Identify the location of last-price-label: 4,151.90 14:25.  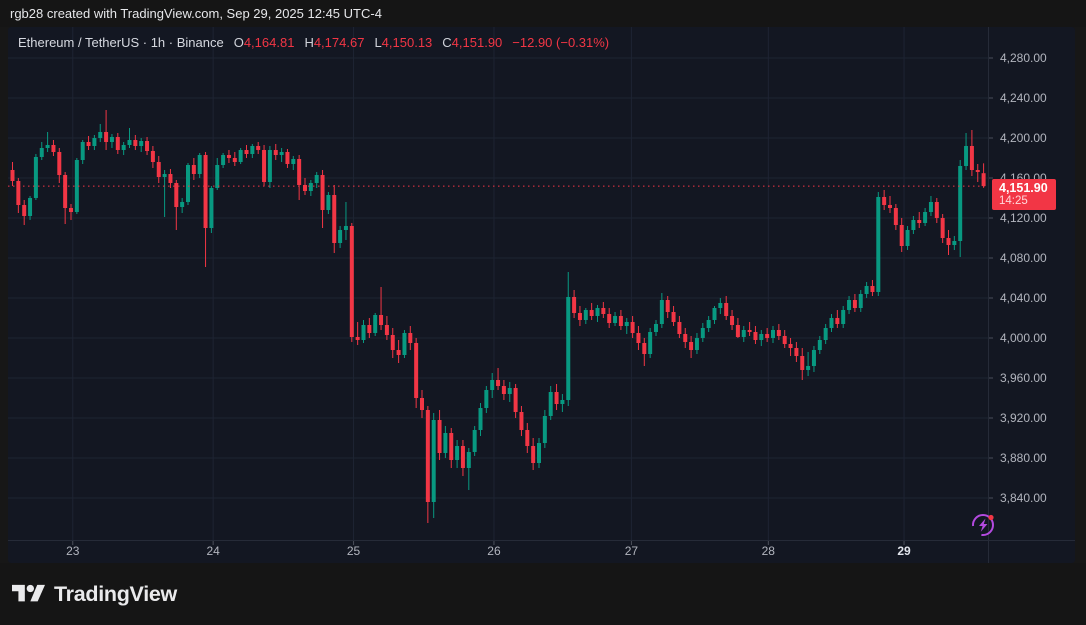
(1024, 195).